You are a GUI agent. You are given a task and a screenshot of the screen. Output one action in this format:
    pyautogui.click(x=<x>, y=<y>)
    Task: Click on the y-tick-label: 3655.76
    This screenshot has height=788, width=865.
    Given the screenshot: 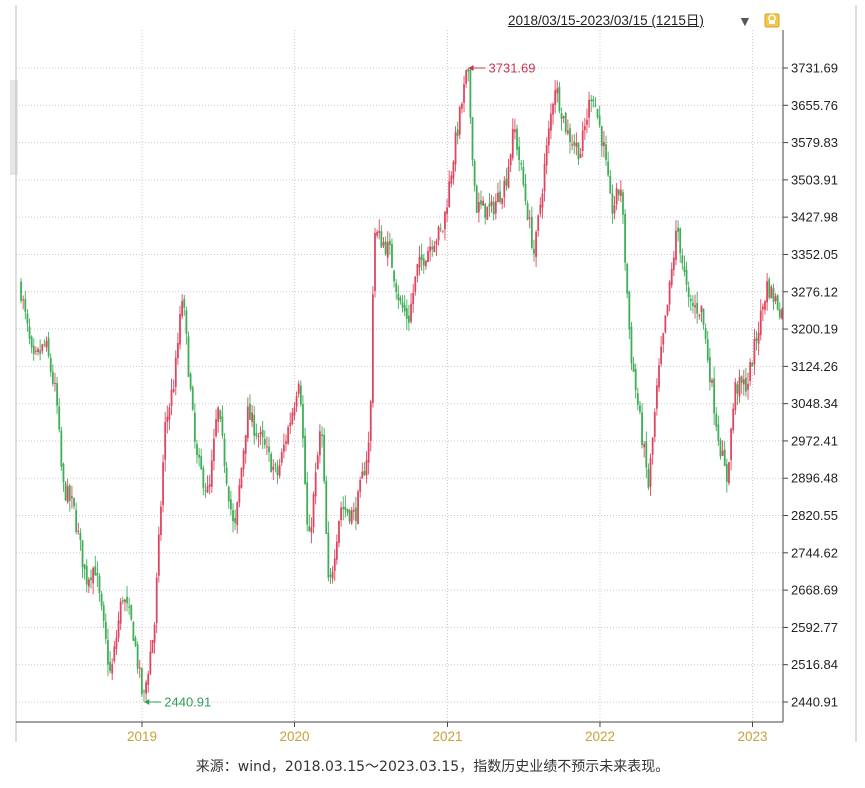 What is the action you would take?
    pyautogui.click(x=814, y=105)
    